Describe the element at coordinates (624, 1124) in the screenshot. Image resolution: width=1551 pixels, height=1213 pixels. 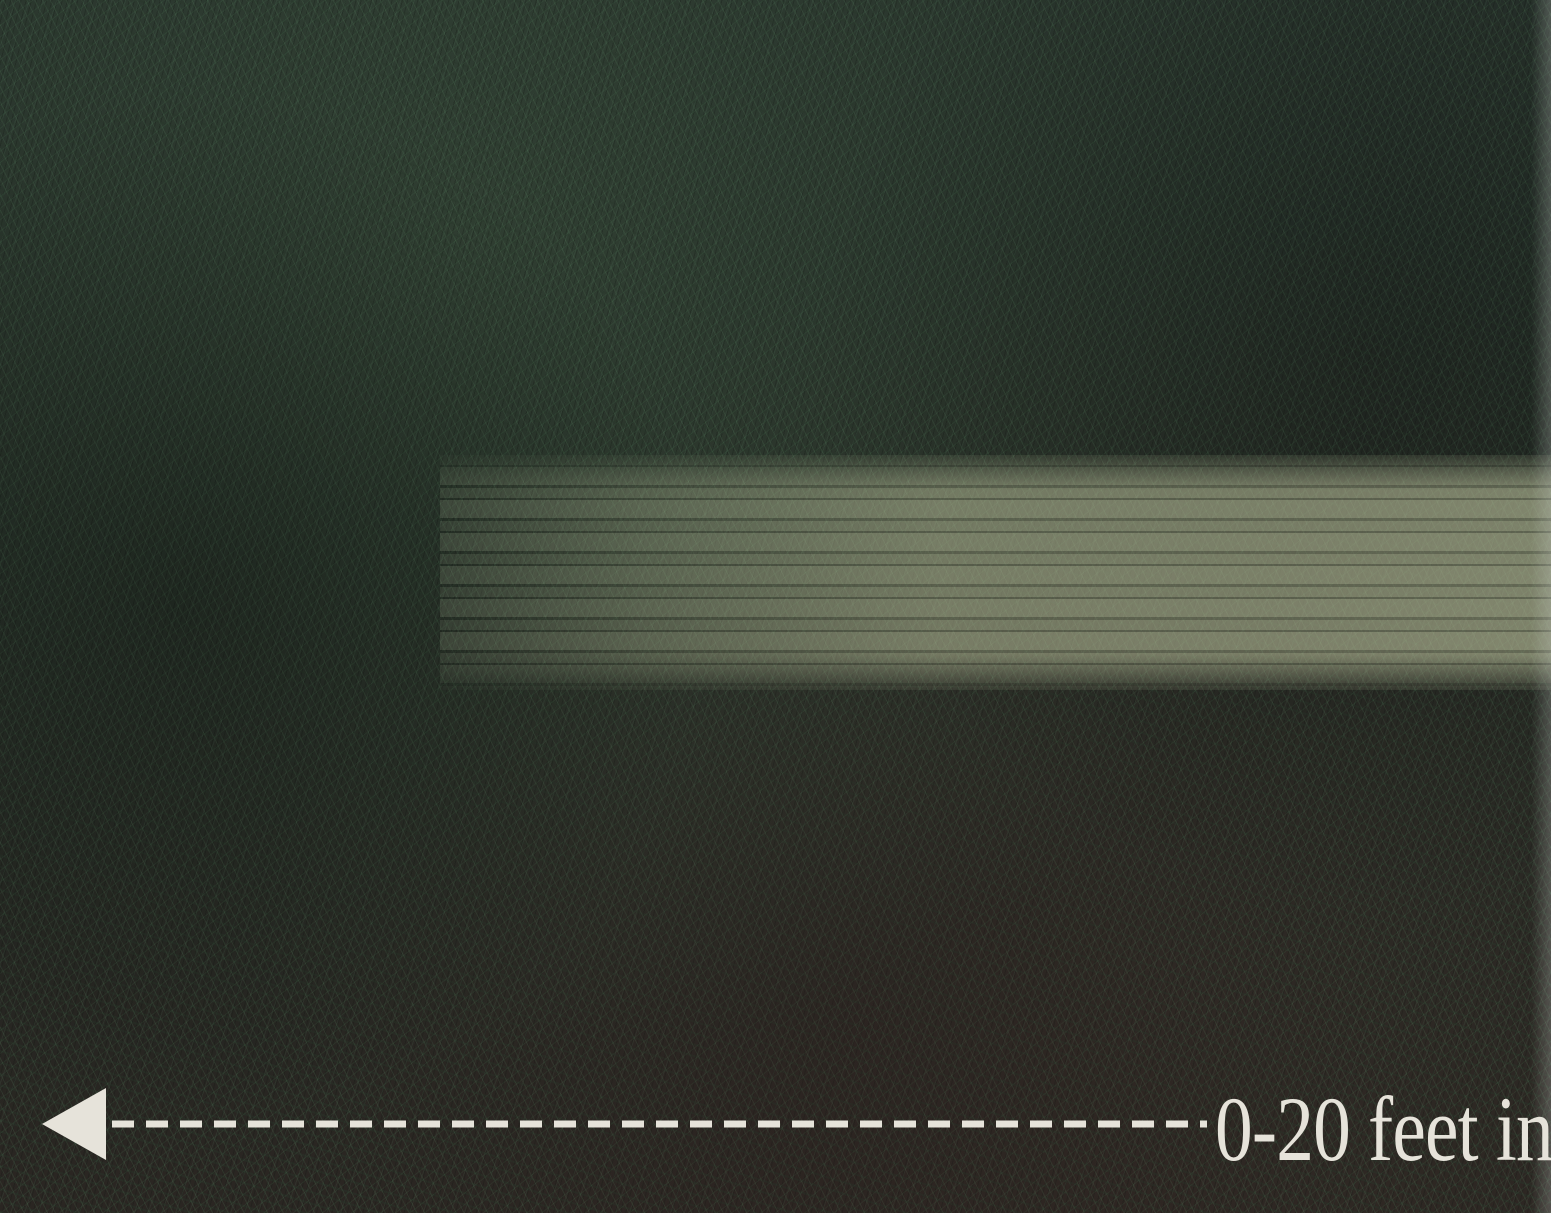
I see `left-arrow-icon` at that location.